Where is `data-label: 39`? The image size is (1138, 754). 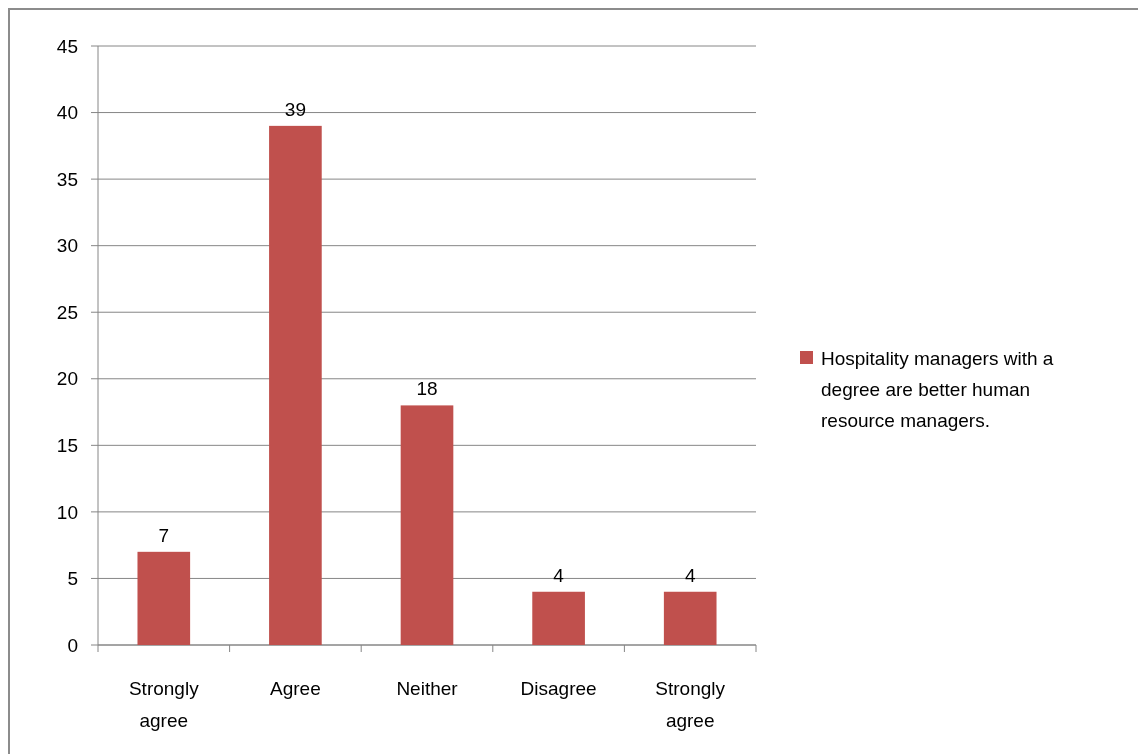
data-label: 39 is located at coordinates (295, 109).